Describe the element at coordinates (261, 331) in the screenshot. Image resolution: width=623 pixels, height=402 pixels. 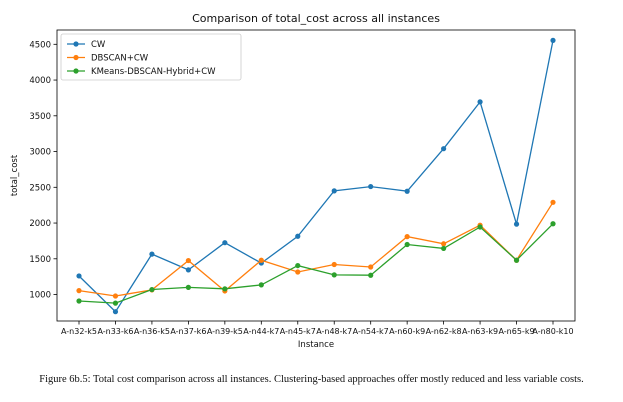
I see `x-tick-label: A-n44-k7` at that location.